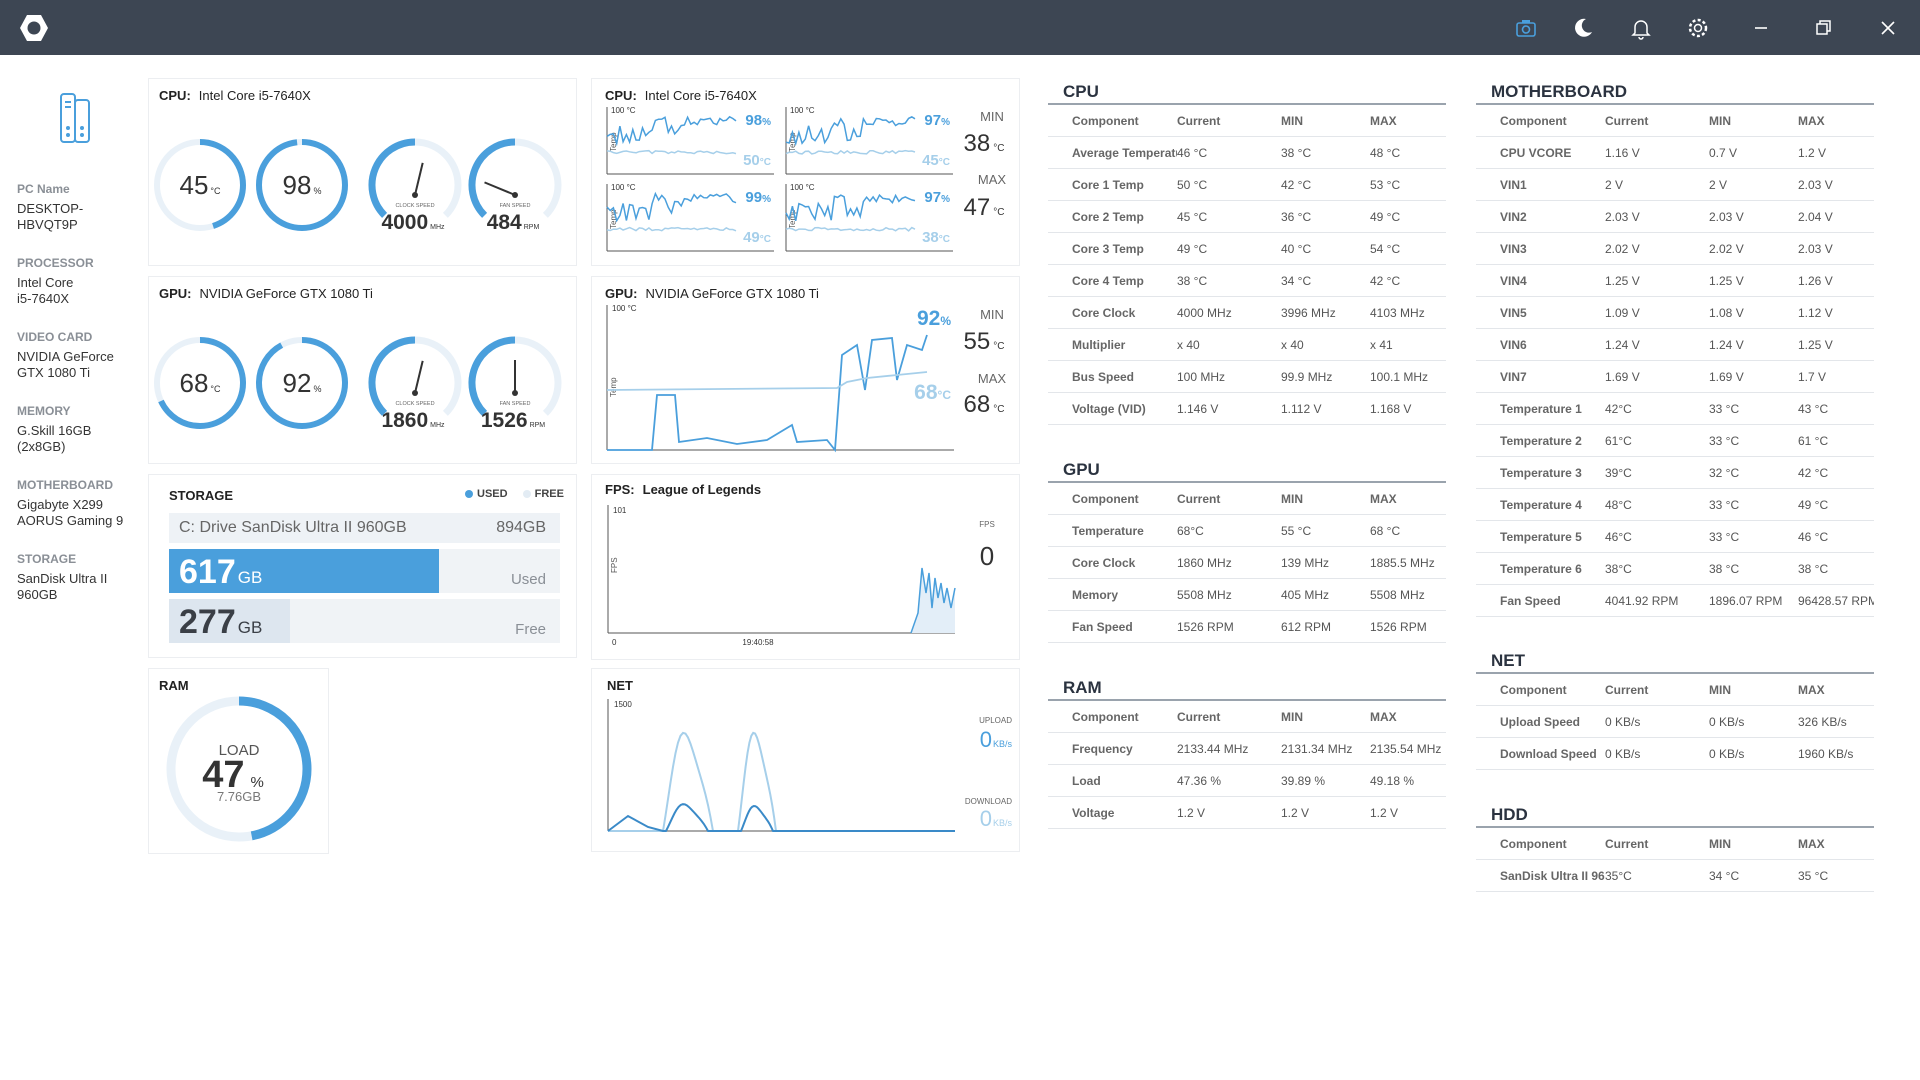  What do you see at coordinates (1888, 28) in the screenshot?
I see `close-icon` at bounding box center [1888, 28].